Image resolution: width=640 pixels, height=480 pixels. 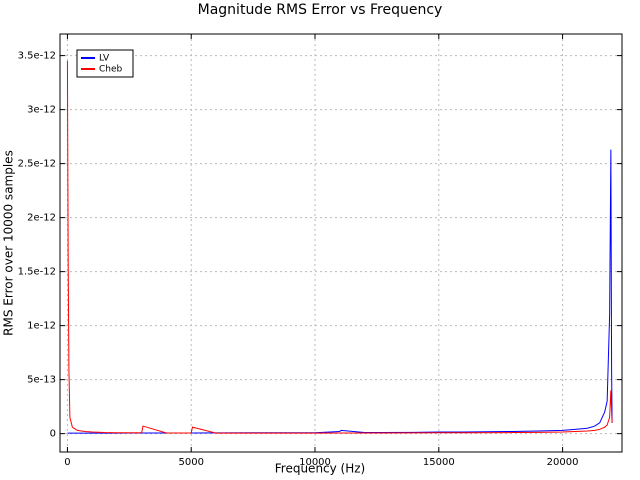 What do you see at coordinates (41, 110) in the screenshot?
I see `y-tick-label: 3e-12` at bounding box center [41, 110].